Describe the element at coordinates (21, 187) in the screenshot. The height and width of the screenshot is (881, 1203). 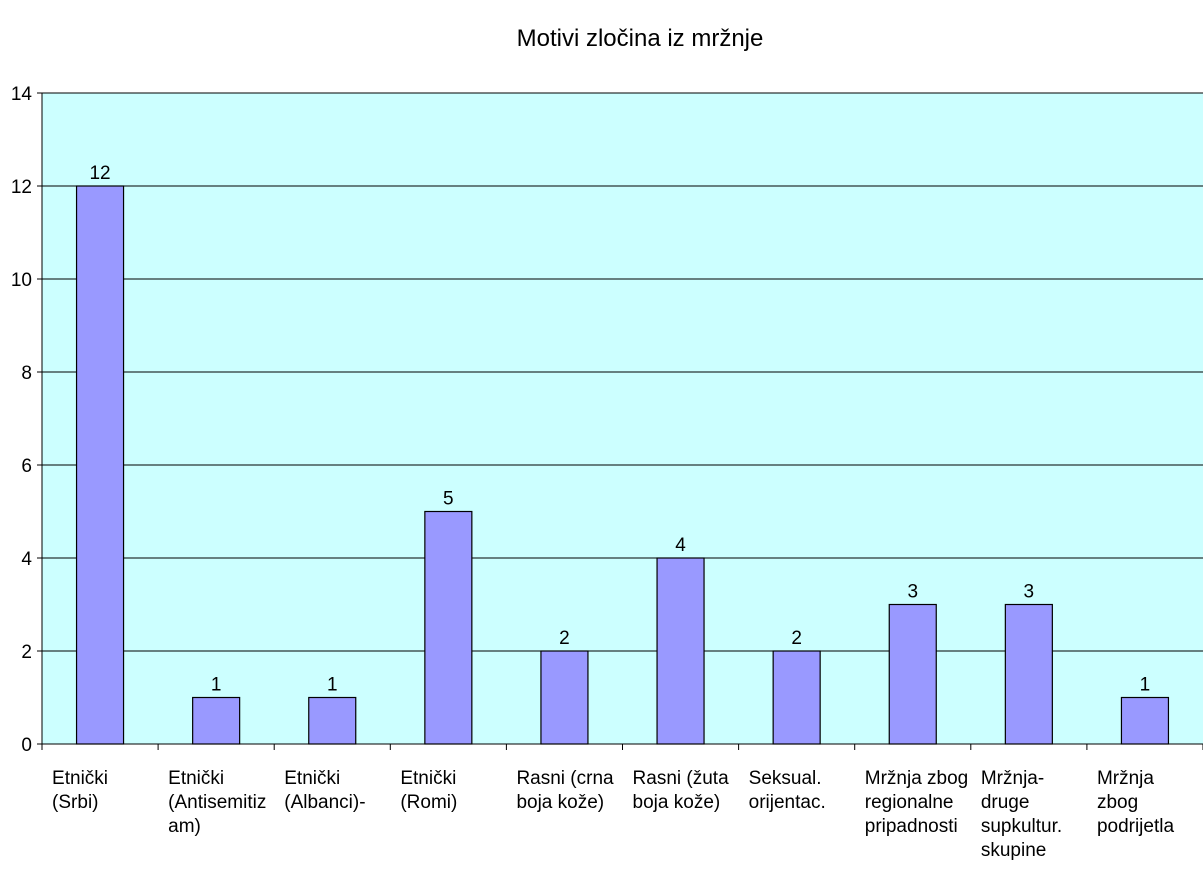
I see `y-tick-label: 12` at that location.